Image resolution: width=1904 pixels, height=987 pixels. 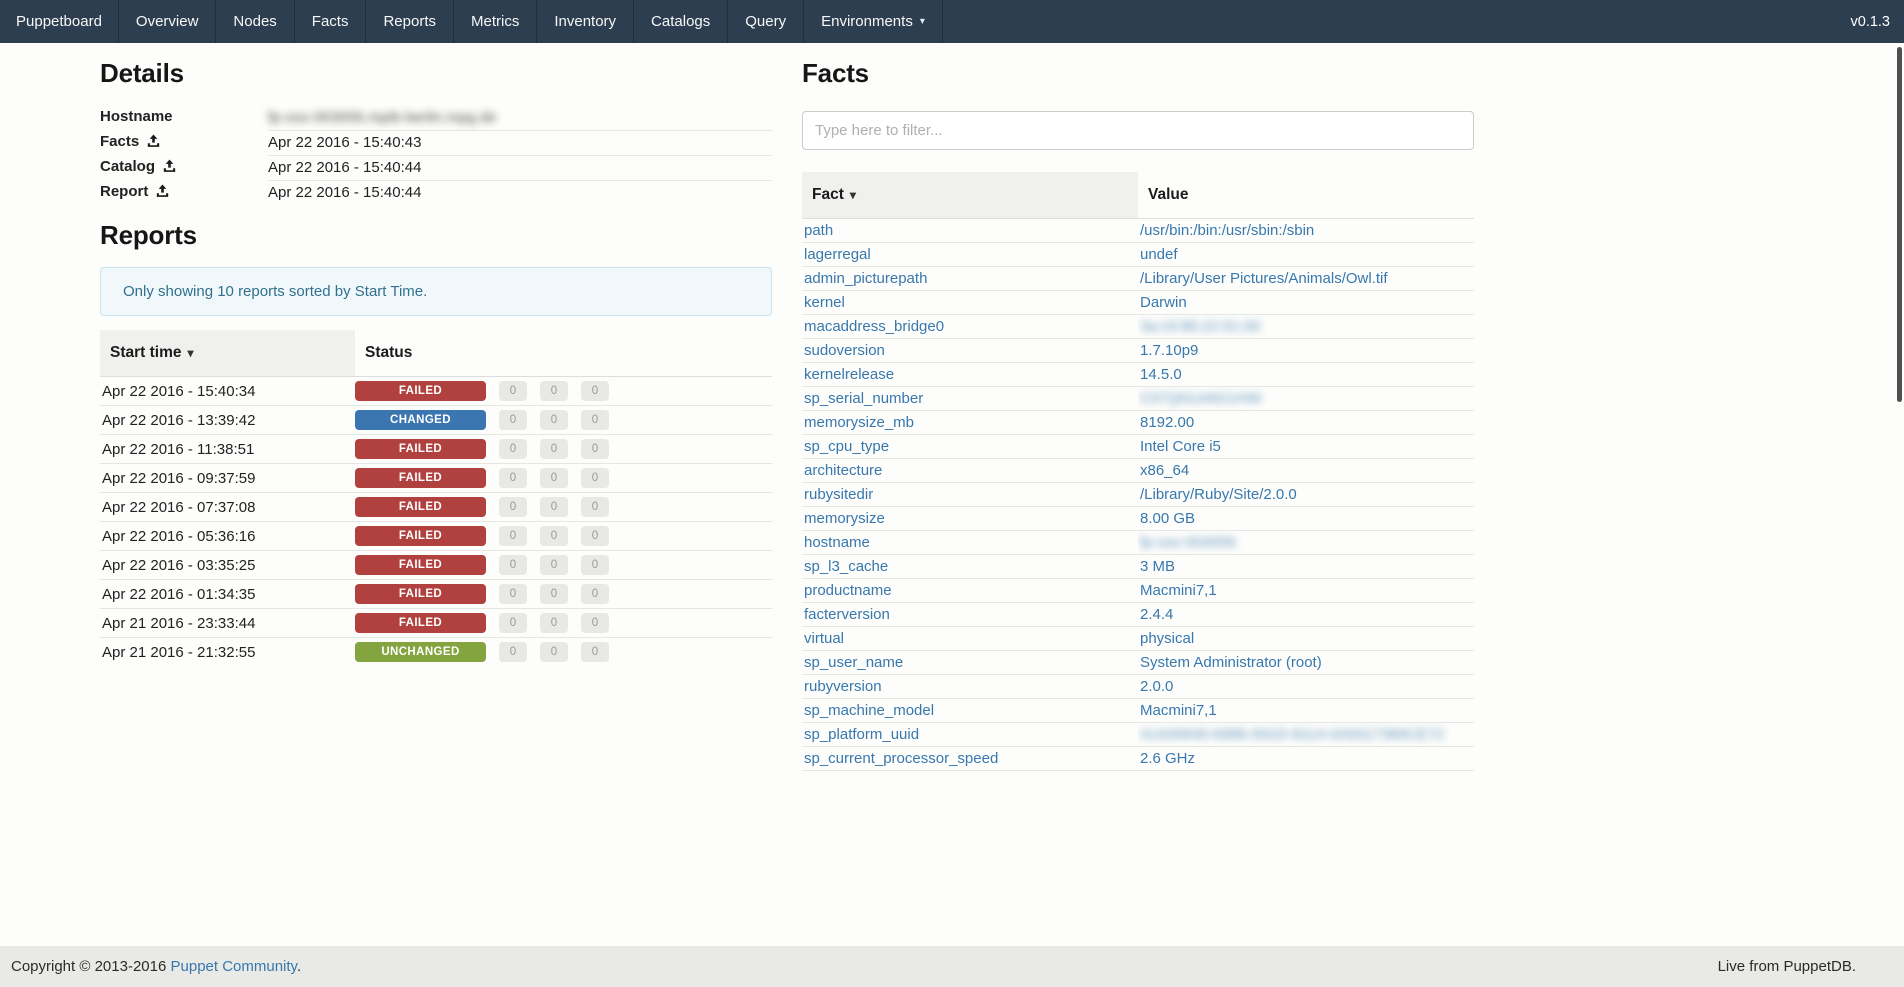 I want to click on fact-name-link: sp_serial_number, so click(x=864, y=398).